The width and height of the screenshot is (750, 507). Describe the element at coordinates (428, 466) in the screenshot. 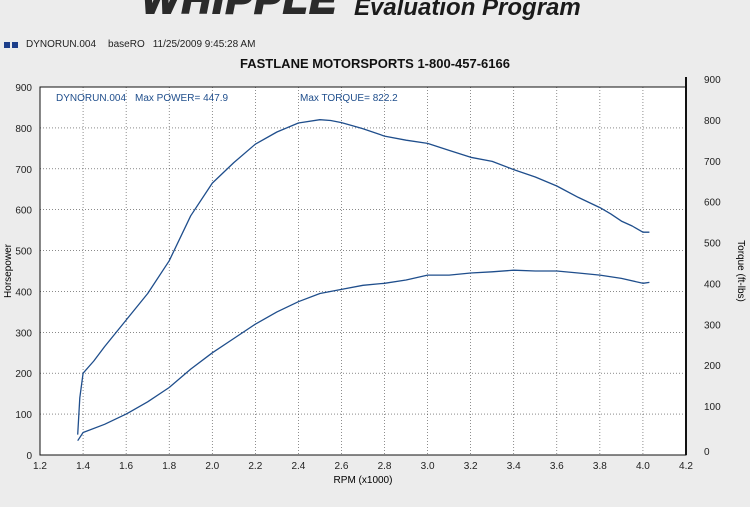

I see `x-tick-label: 3.0` at that location.